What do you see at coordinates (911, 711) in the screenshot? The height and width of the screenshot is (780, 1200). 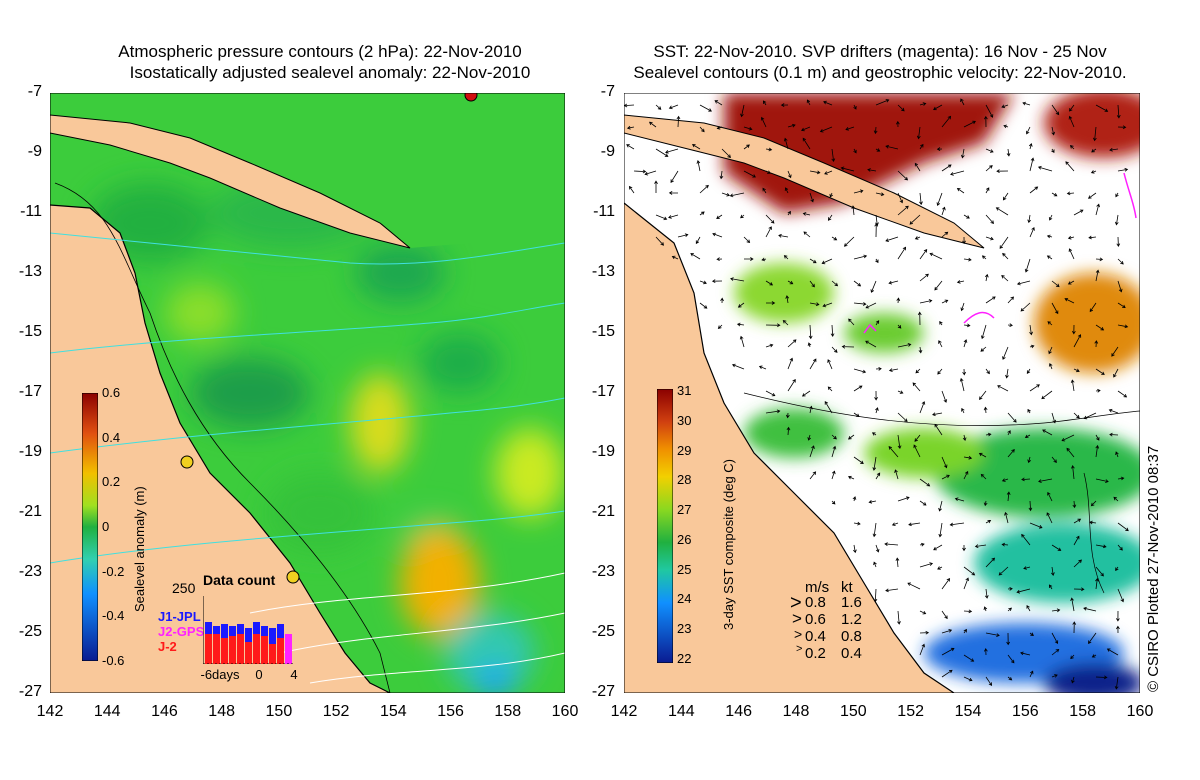 I see `lon-tick-label: 152` at bounding box center [911, 711].